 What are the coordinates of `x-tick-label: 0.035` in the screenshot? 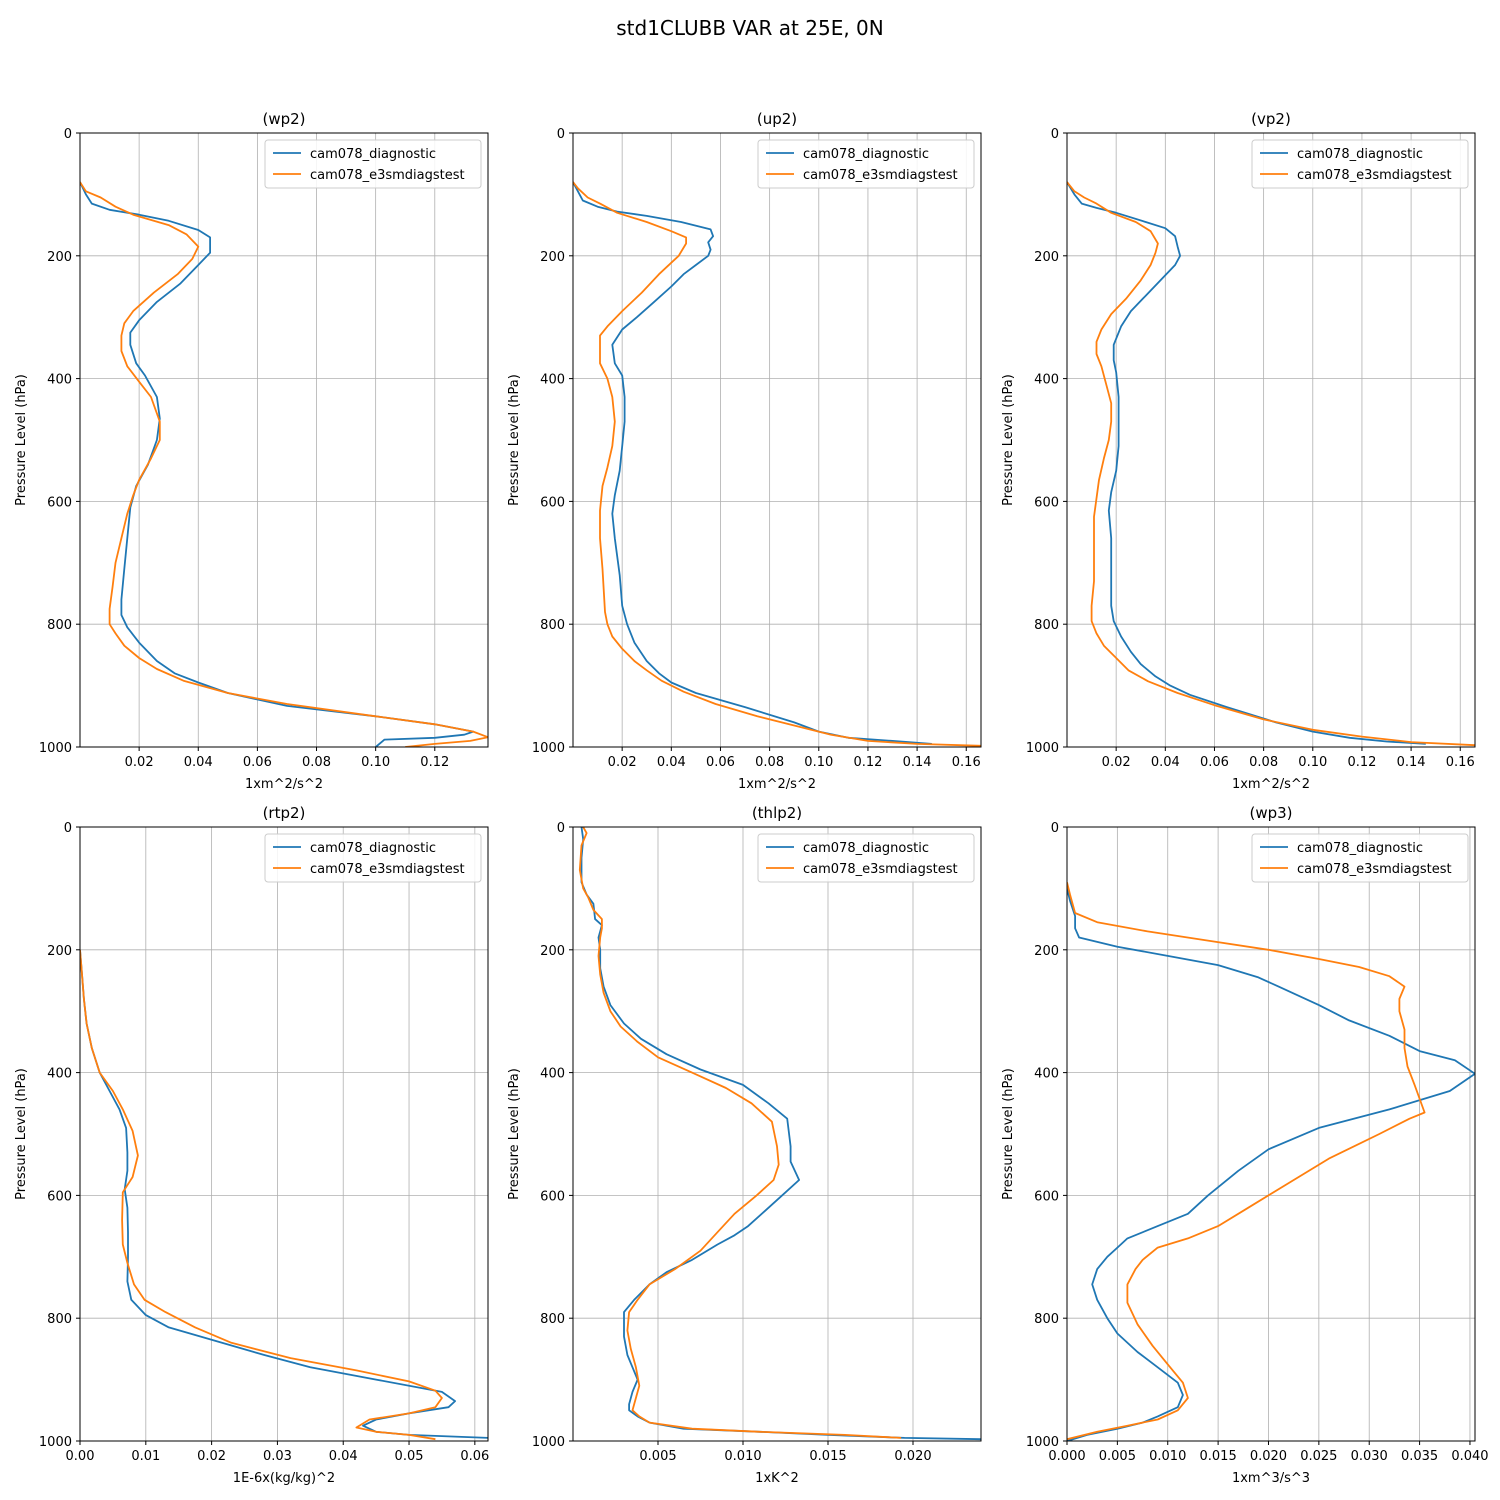 It's located at (1419, 1456).